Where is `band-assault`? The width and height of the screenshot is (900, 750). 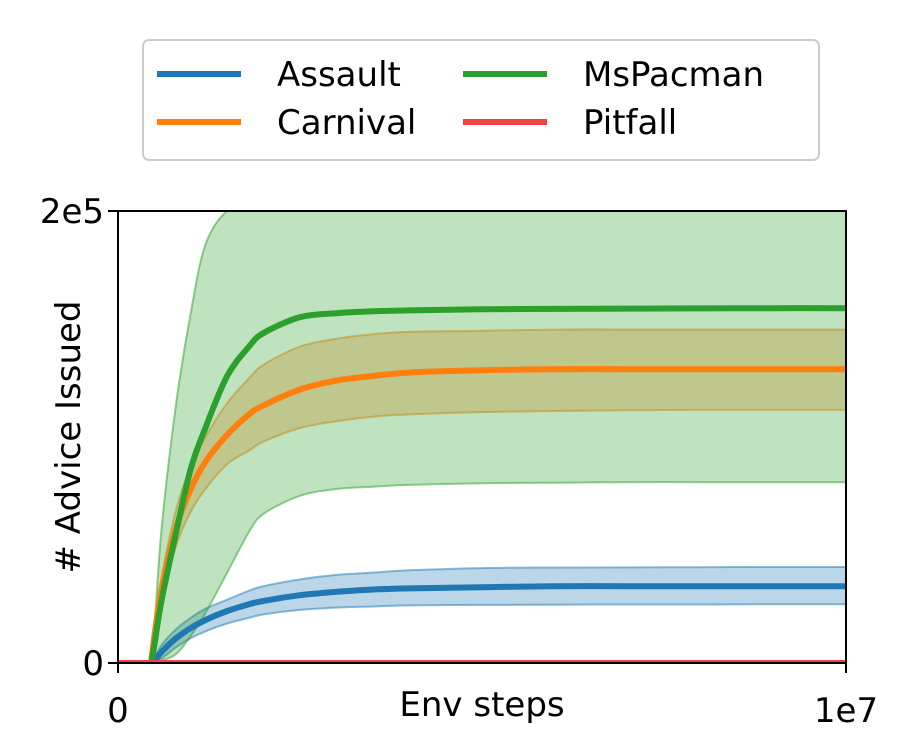
band-assault is located at coordinates (482, 614).